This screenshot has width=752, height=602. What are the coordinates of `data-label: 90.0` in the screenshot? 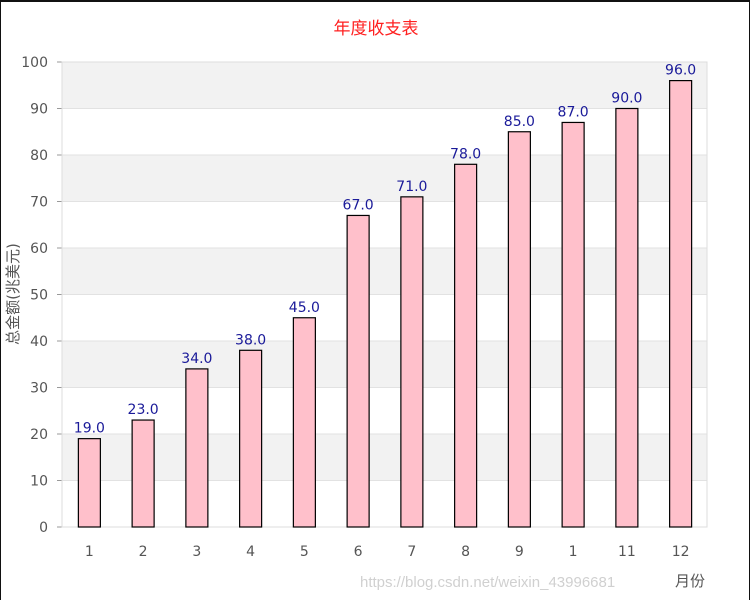 It's located at (626, 99).